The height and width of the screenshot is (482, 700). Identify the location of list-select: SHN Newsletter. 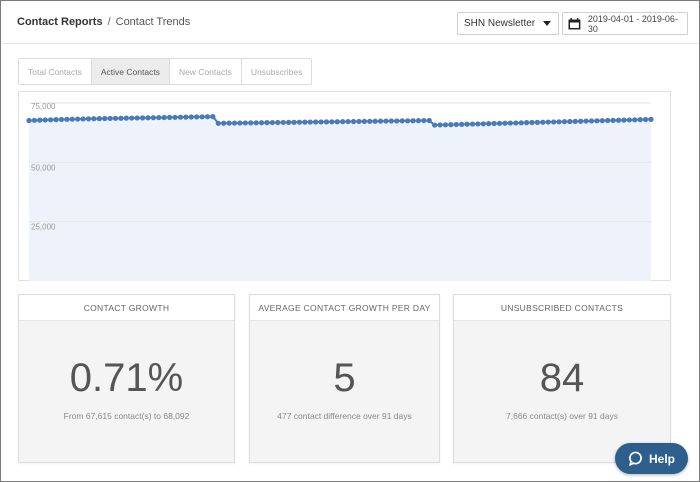
(508, 23).